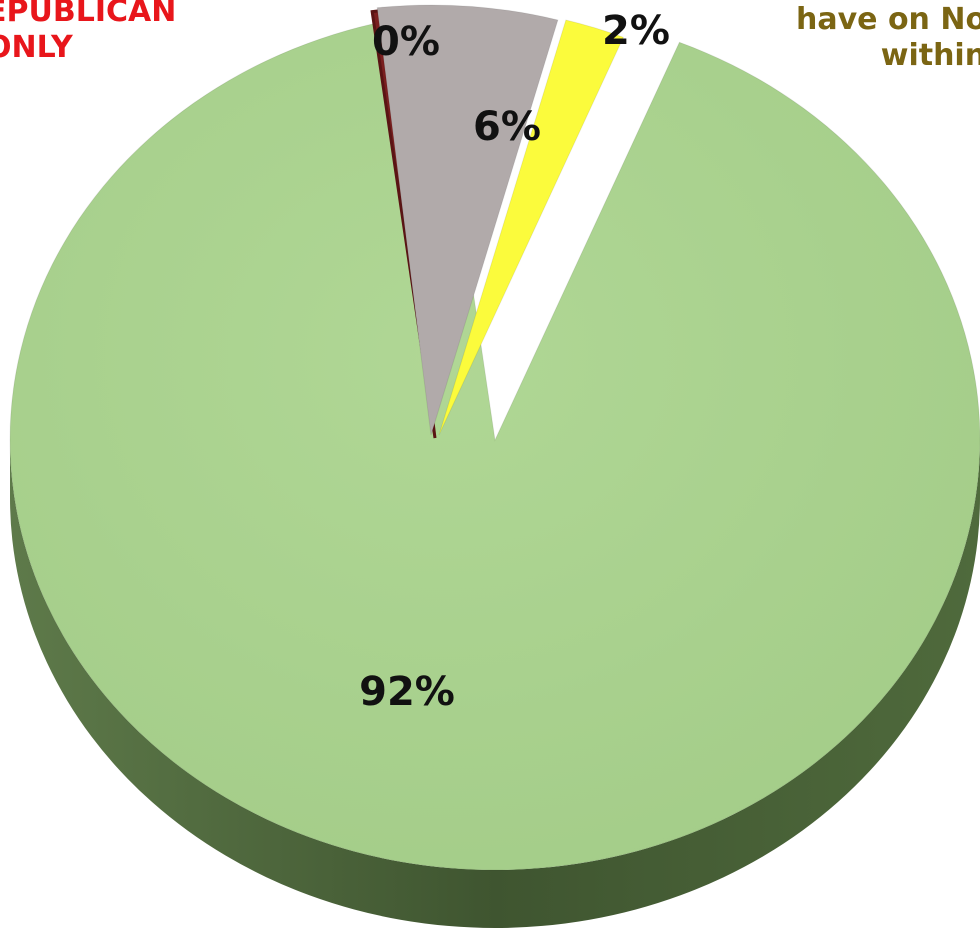 This screenshot has height=943, width=980. What do you see at coordinates (88, 14) in the screenshot?
I see `header-left-line-1: EPUBLICAN` at bounding box center [88, 14].